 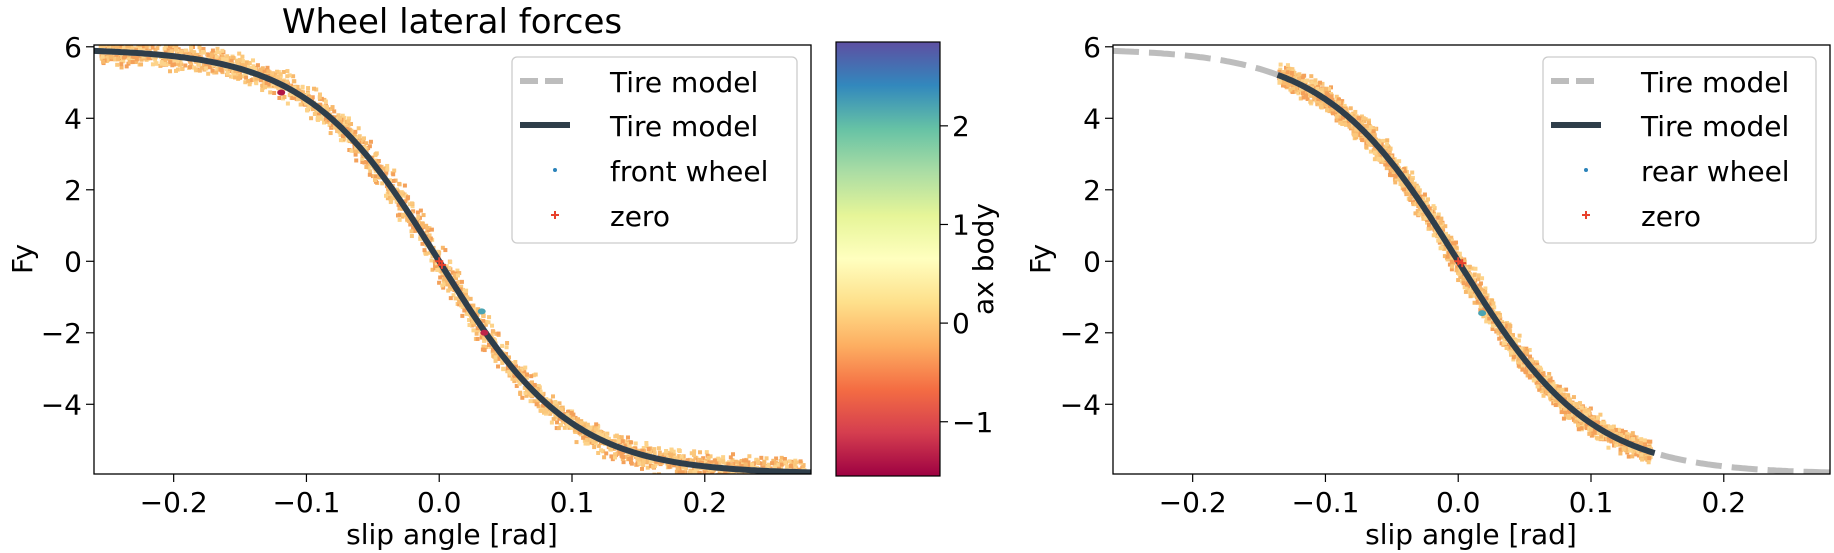 I want to click on x-axis-label: slip angle [rad], so click(x=452, y=534).